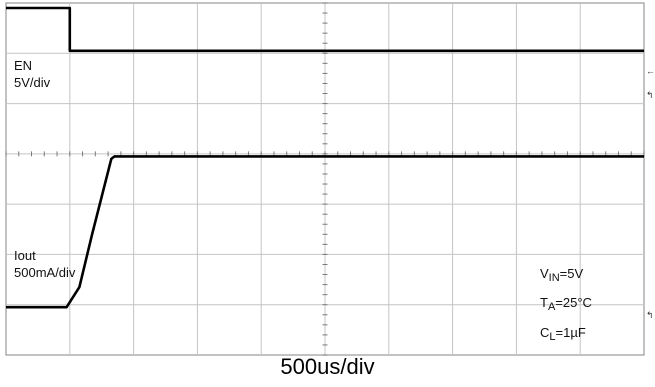 The image size is (655, 387). What do you see at coordinates (23, 65) in the screenshot?
I see `en-channel-name: EN` at bounding box center [23, 65].